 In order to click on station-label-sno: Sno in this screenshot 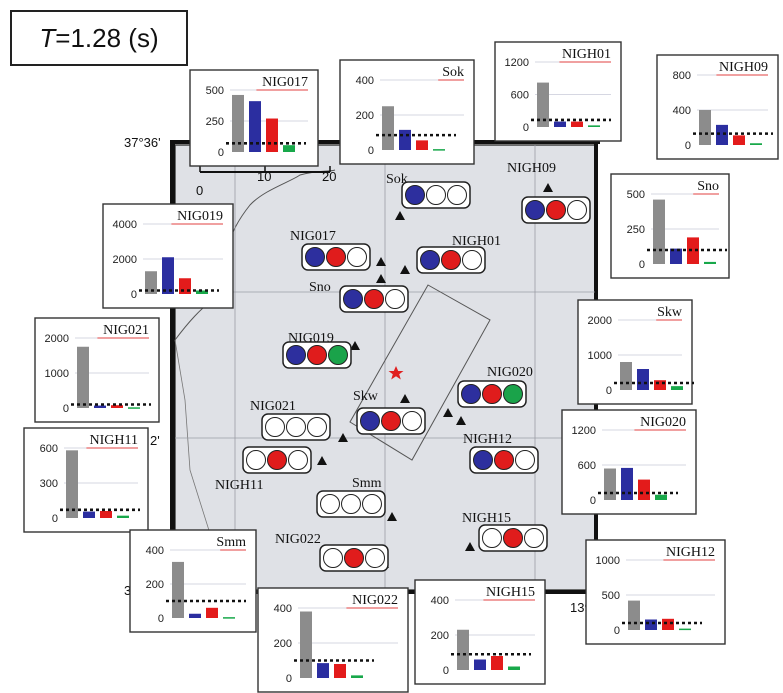, I will do `click(320, 287)`.